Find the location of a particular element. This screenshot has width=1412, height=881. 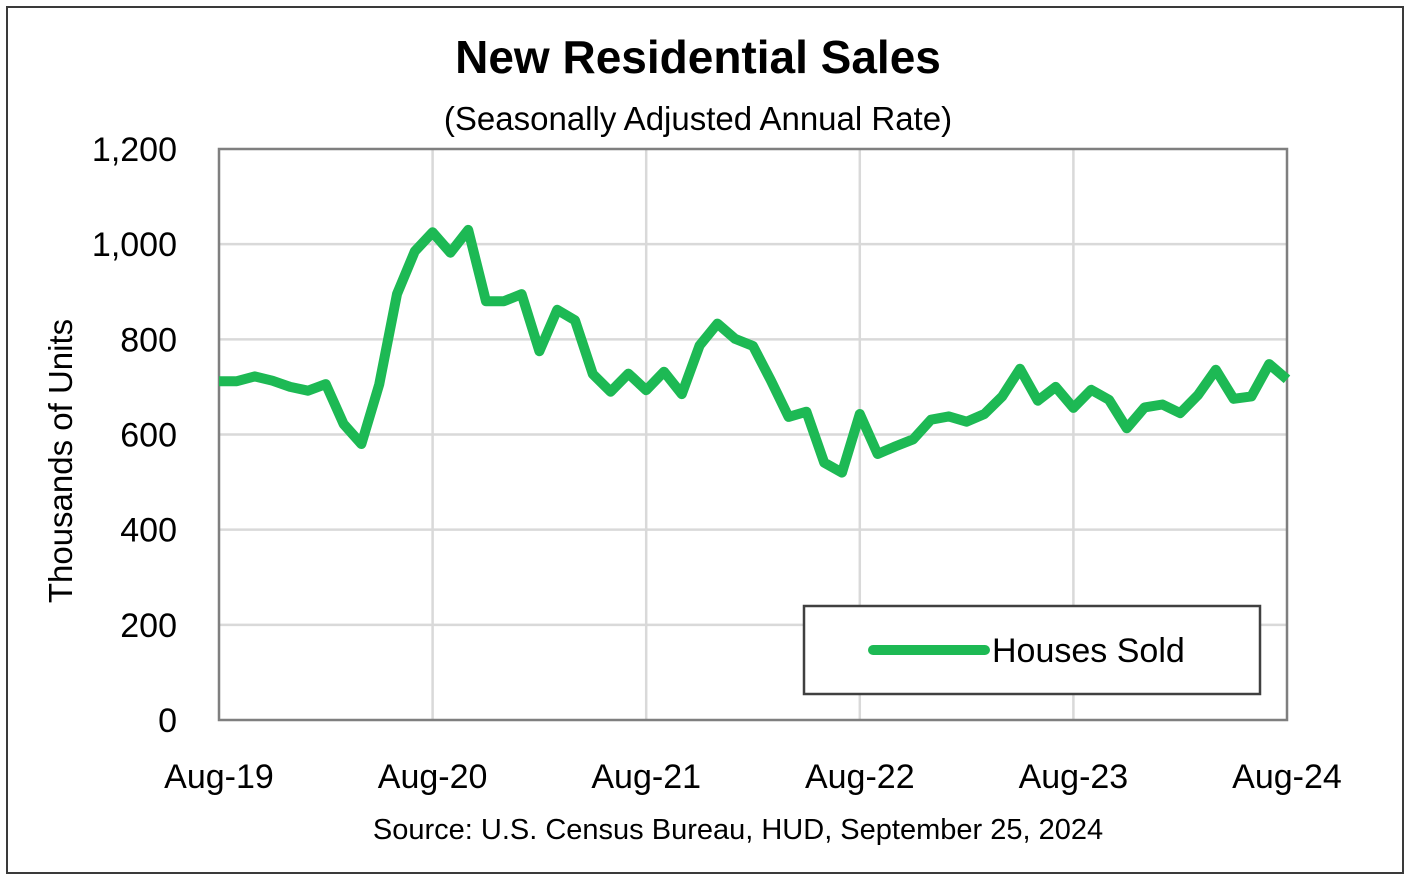

y-tick-label: 400 is located at coordinates (148, 531).